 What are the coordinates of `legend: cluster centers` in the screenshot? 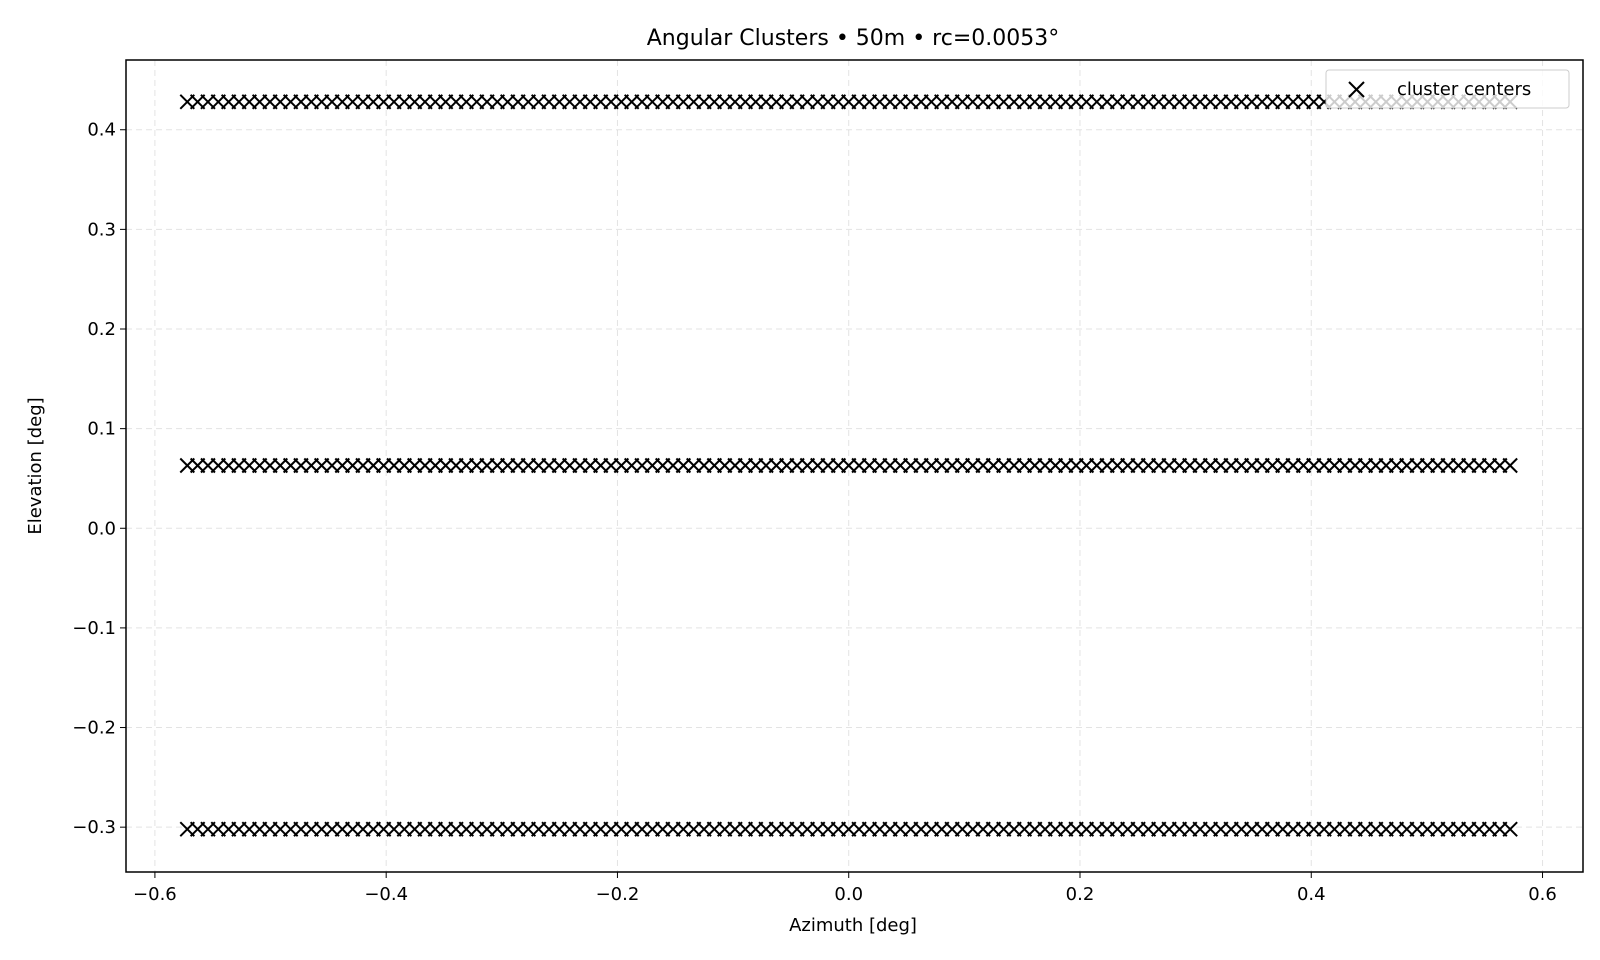 It's located at (1447, 89).